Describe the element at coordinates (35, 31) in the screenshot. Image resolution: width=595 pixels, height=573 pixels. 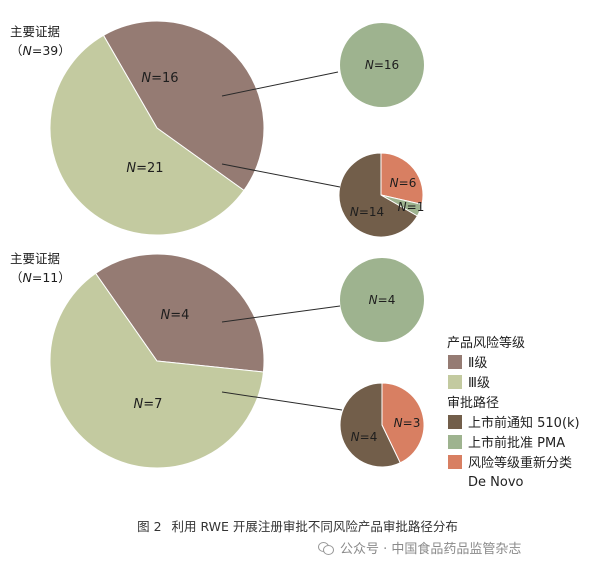
I see `group-label-title-0: 主要证据` at that location.